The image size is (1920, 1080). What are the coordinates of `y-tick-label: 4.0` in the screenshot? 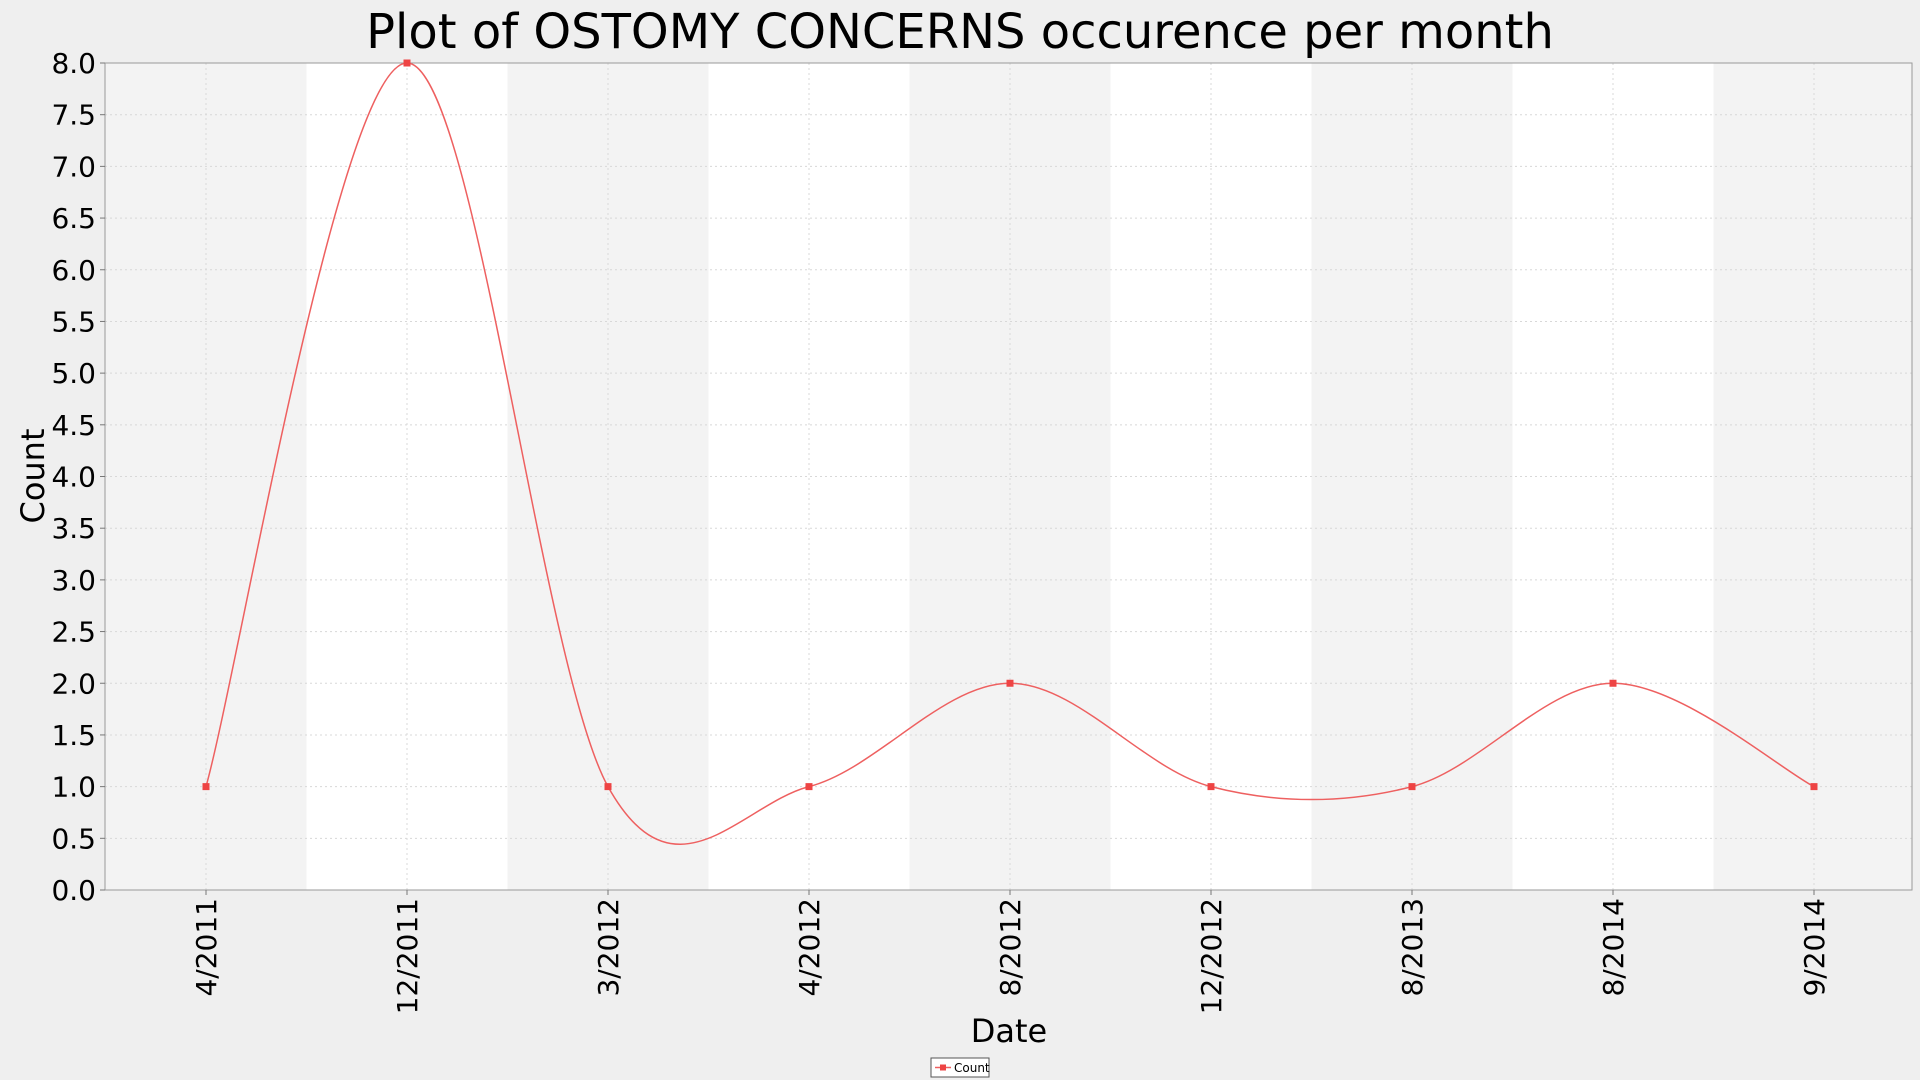 It's located at (73, 477).